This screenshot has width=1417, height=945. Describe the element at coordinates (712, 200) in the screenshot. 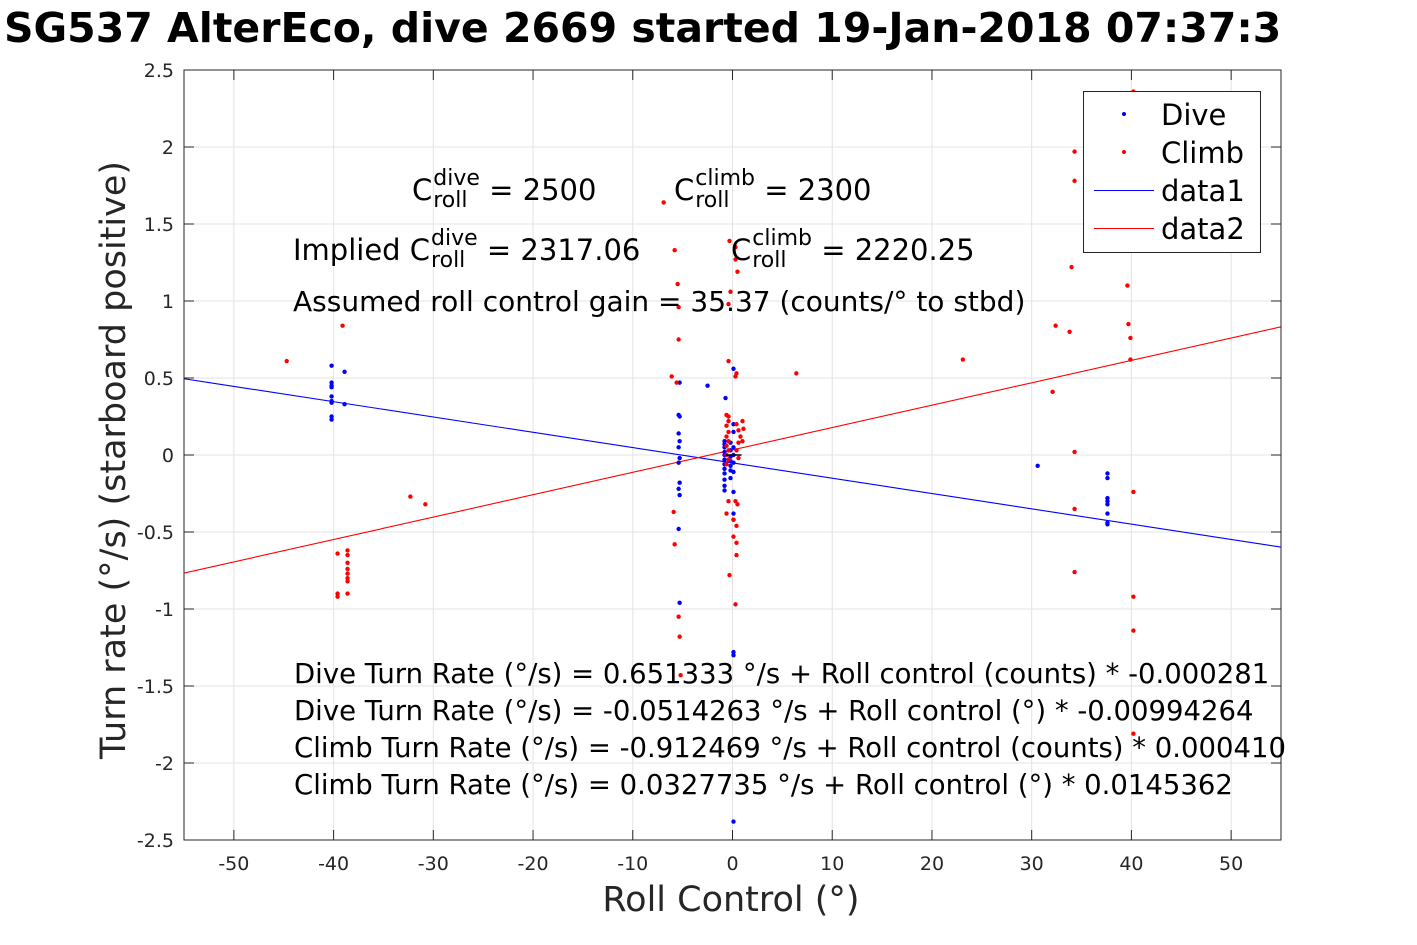

I see `c-roll-climb-sub: roll` at that location.